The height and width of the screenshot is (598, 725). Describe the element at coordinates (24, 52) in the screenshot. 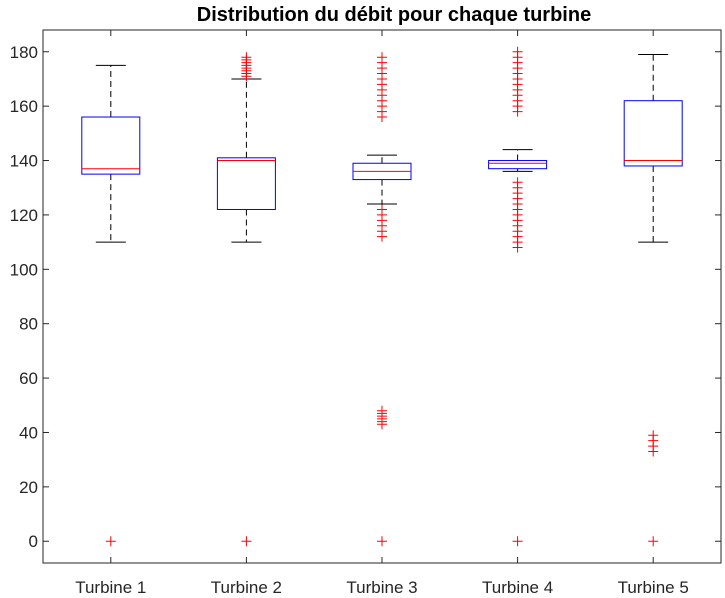

I see `y-tick-label: 180` at that location.